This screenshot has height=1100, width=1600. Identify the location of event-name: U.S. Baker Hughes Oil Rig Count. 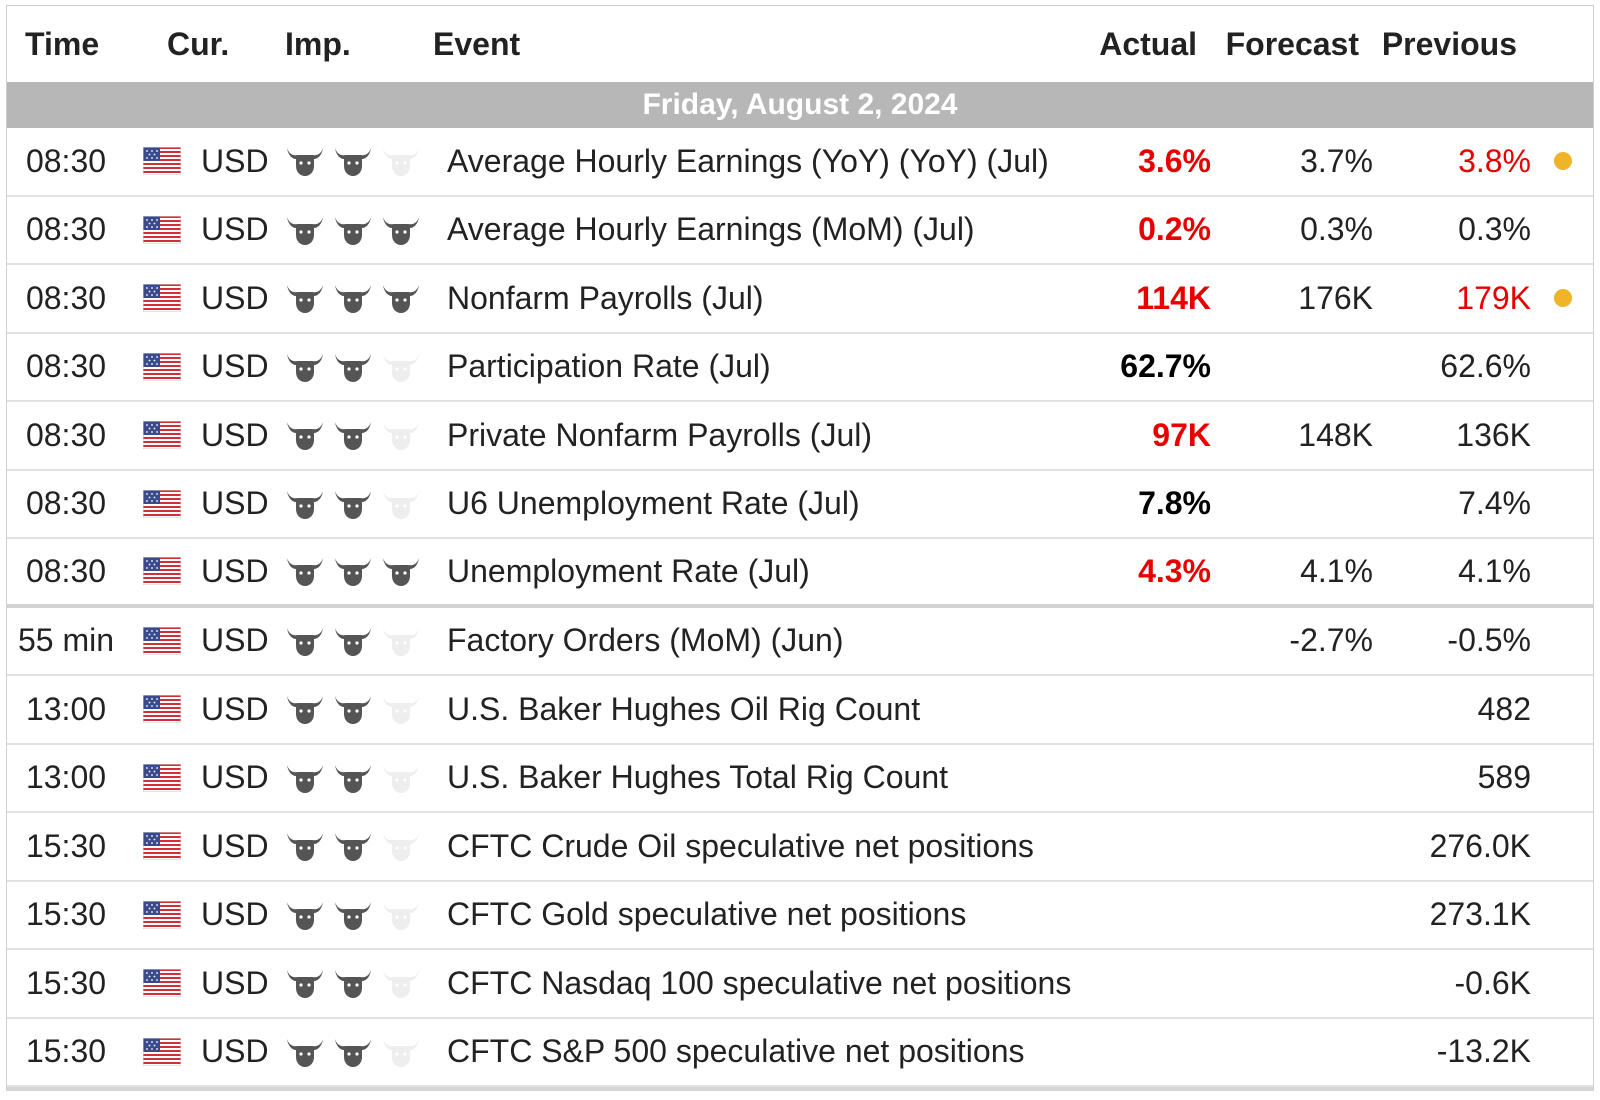
(684, 708).